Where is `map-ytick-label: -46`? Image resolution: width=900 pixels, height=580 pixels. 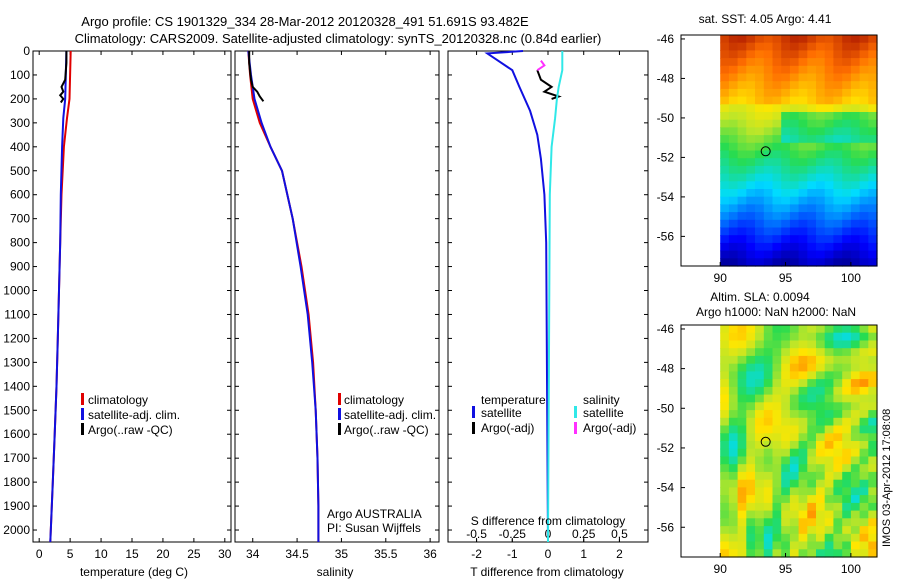 map-ytick-label: -46 is located at coordinates (666, 39).